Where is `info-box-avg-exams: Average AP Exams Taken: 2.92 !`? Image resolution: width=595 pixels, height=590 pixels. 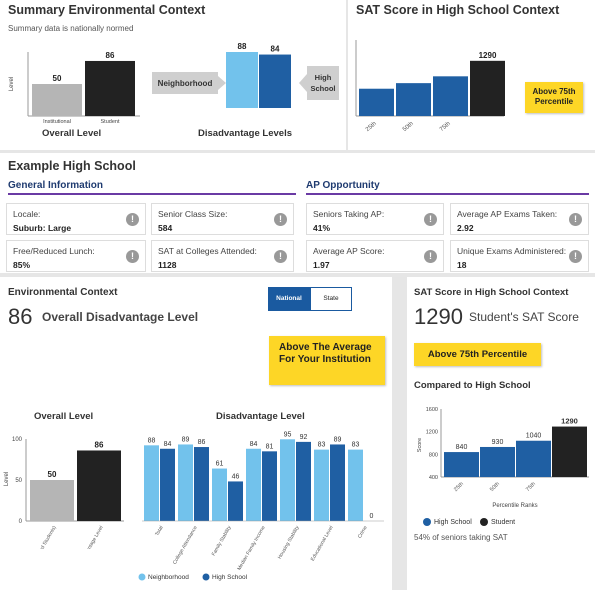
info-box-avg-exams: Average AP Exams Taken: 2.92 ! is located at coordinates (519, 219).